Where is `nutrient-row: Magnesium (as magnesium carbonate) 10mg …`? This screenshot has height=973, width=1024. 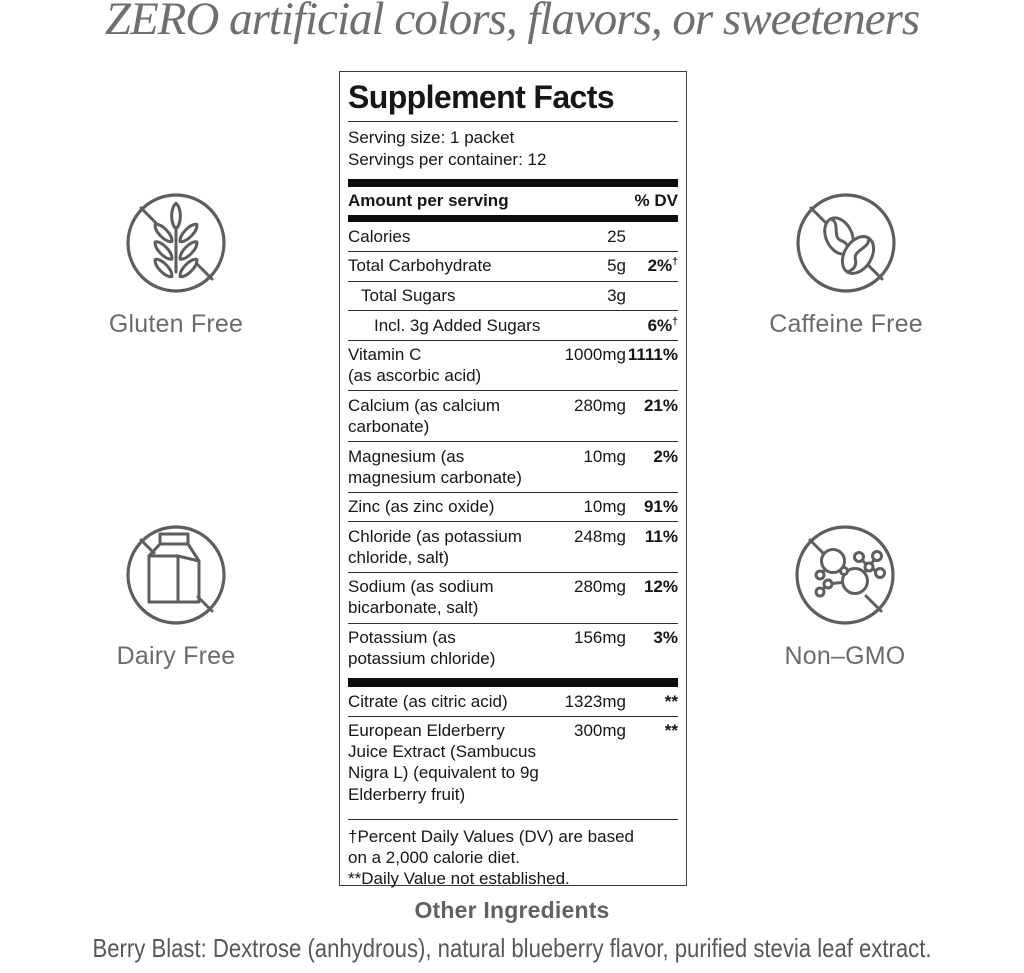
nutrient-row: Magnesium (as magnesium carbonate) 10mg … is located at coordinates (513, 466).